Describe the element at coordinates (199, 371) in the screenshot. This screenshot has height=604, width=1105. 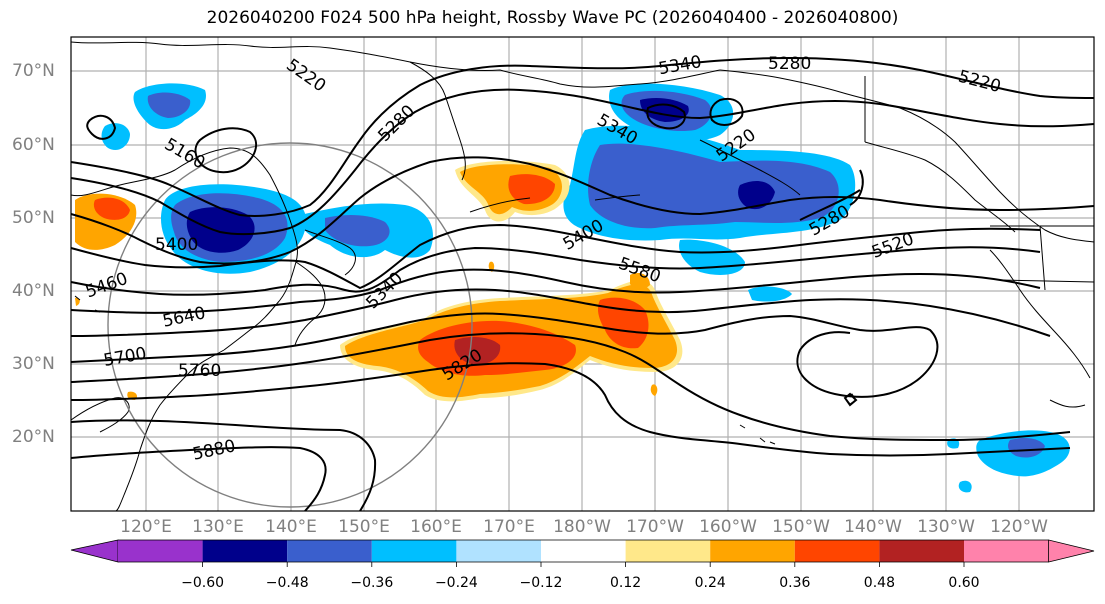
I see `contour-label: 5760` at that location.